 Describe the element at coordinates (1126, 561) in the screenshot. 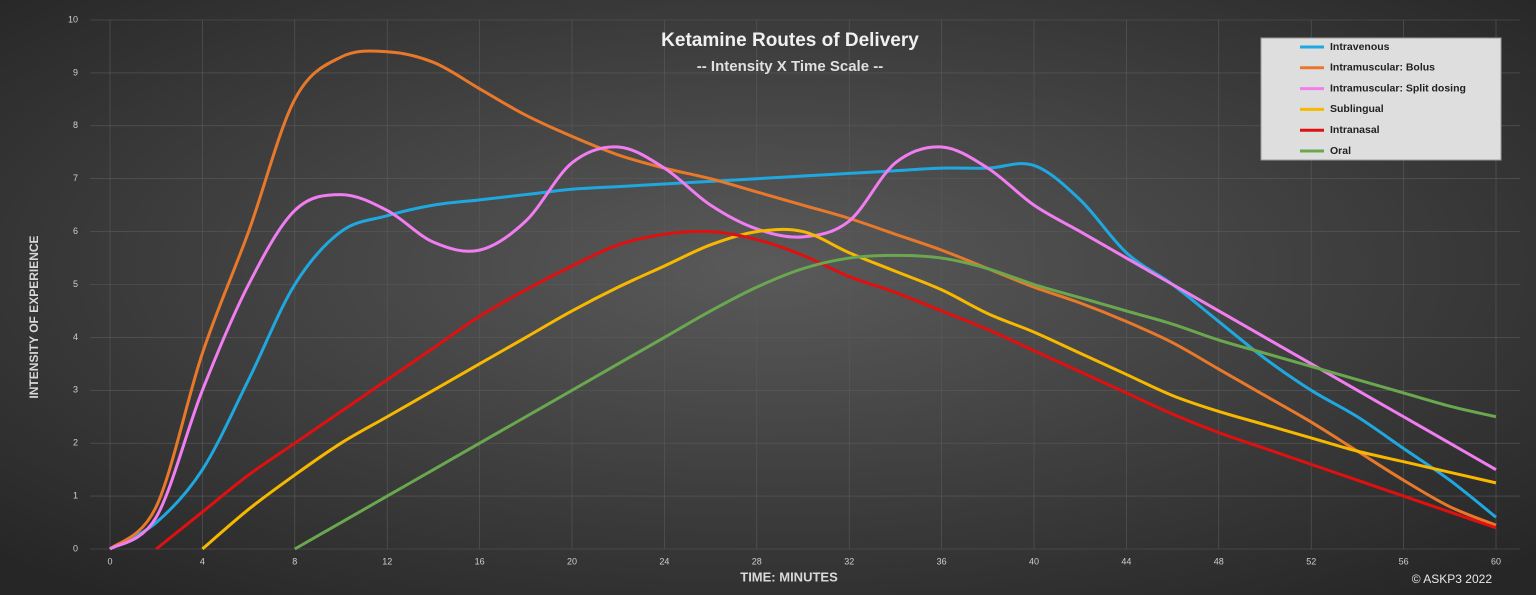

I see `x-tick-label: 44` at that location.